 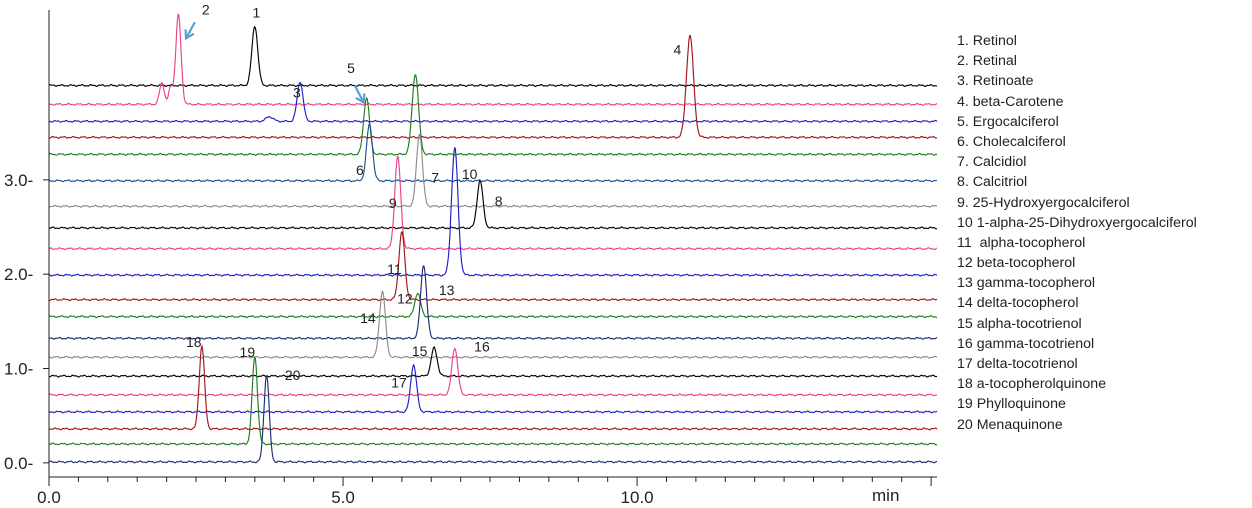 What do you see at coordinates (405, 298) in the screenshot?
I see `peak-label: 12` at bounding box center [405, 298].